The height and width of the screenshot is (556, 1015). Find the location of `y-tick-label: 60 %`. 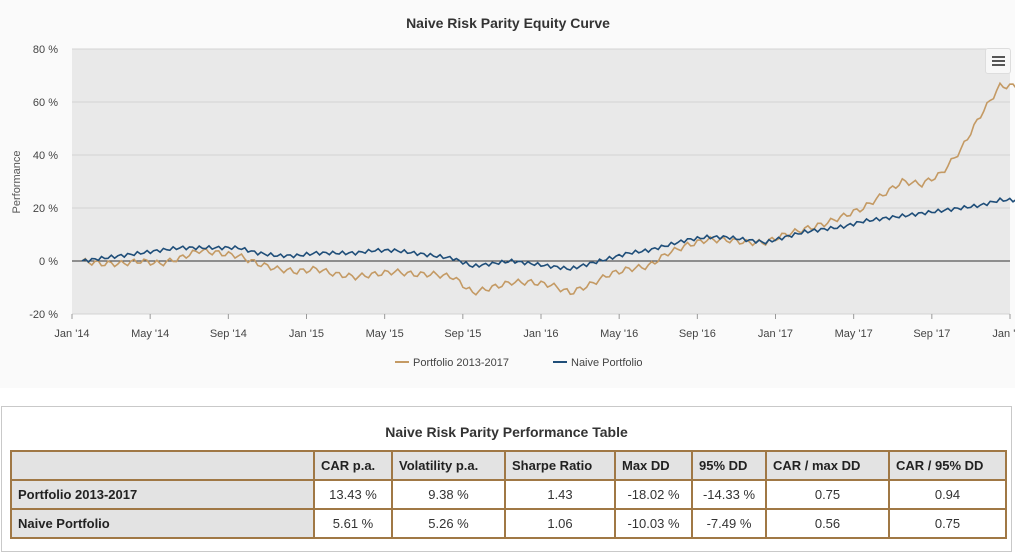

y-tick-label: 60 % is located at coordinates (45, 103).